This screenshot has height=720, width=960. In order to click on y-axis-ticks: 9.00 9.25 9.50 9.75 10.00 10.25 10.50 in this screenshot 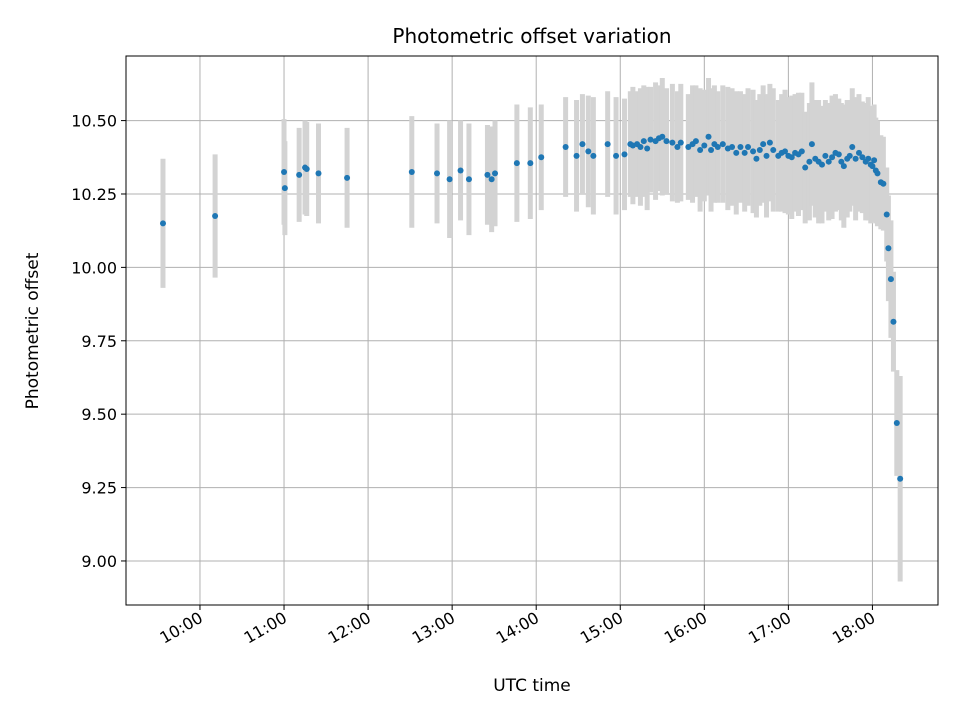, I will do `click(98, 341)`.